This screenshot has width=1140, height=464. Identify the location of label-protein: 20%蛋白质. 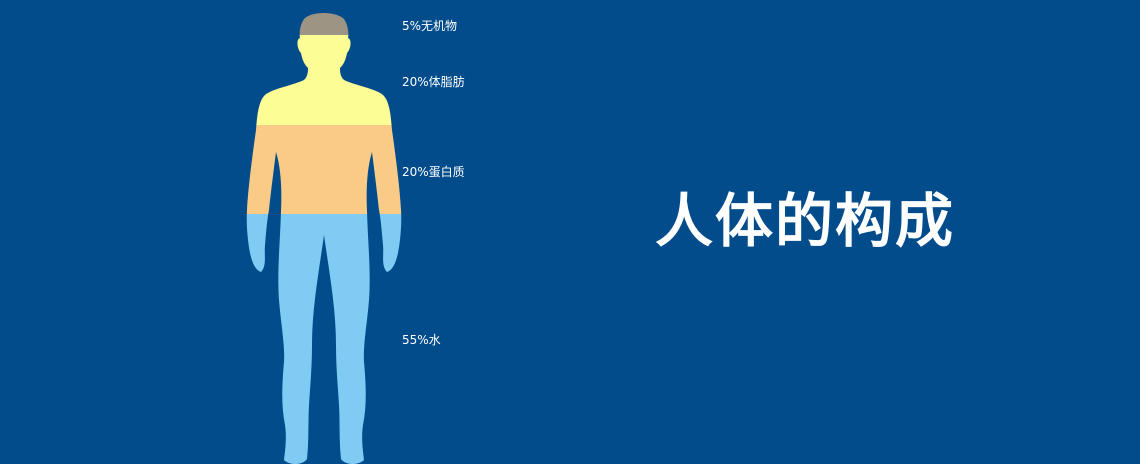
(433, 172).